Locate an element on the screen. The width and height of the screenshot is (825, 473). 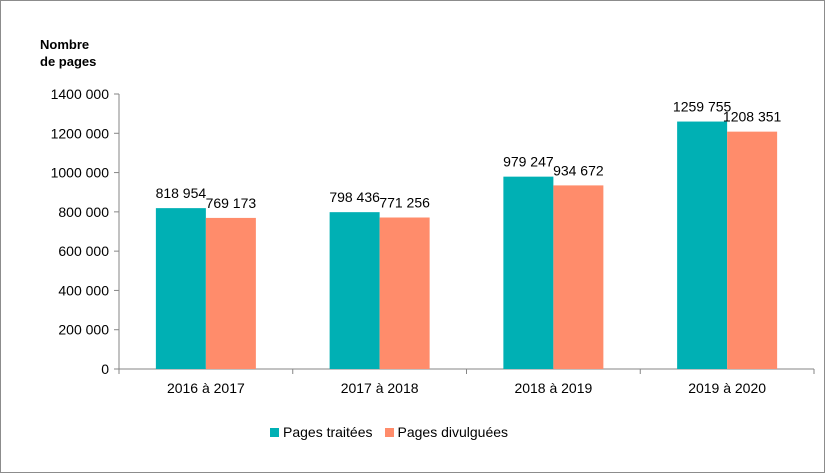
legend-item-pages-divulguees: Pages divulguées is located at coordinates (446, 432).